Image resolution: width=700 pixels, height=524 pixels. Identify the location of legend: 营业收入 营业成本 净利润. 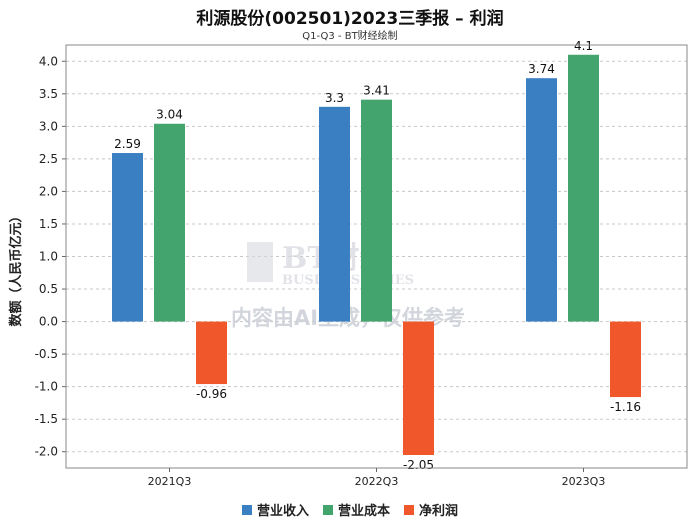
(350, 509).